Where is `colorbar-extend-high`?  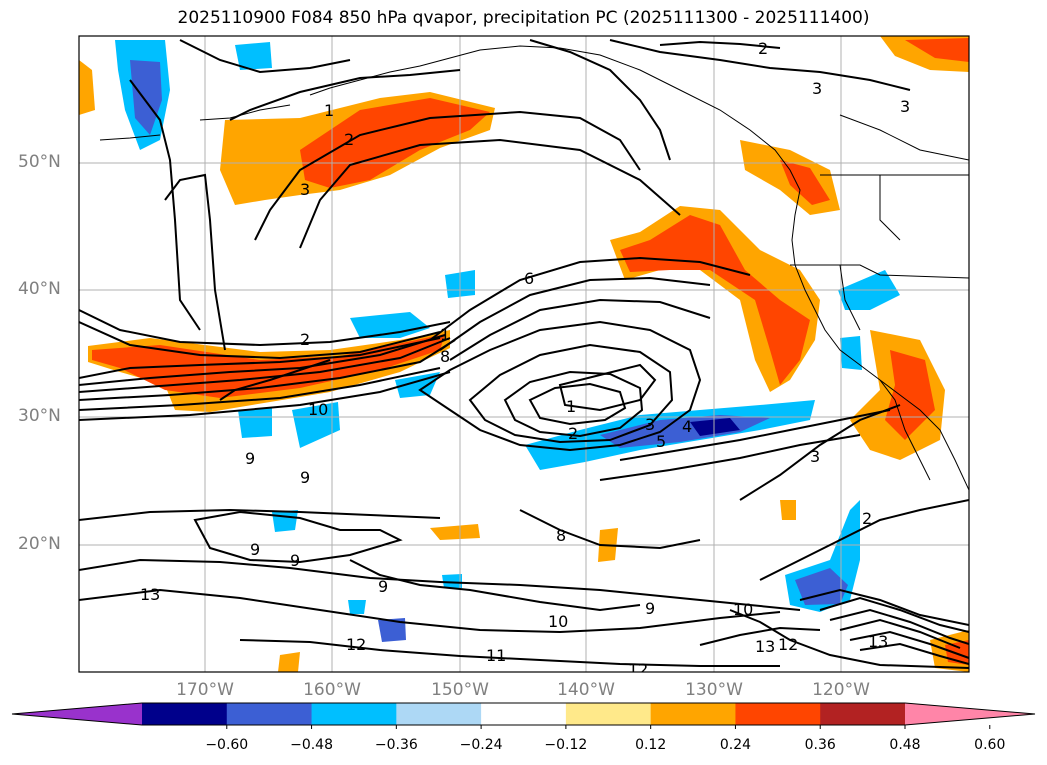 colorbar-extend-high is located at coordinates (970, 714).